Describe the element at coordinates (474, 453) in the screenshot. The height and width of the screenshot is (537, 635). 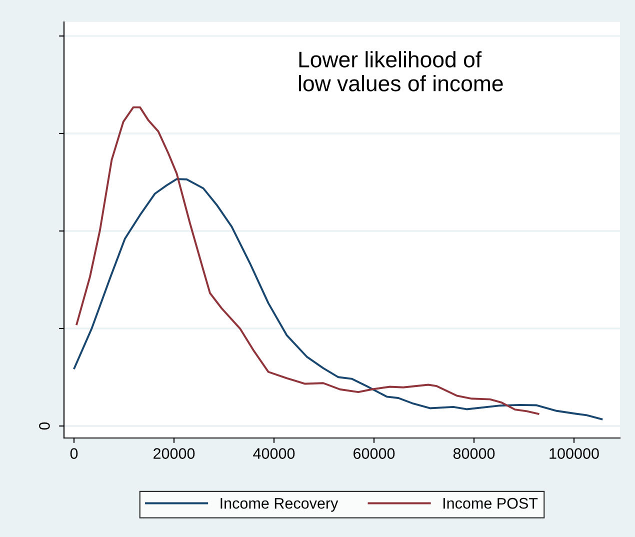
I see `x-tick-label: 80000` at that location.